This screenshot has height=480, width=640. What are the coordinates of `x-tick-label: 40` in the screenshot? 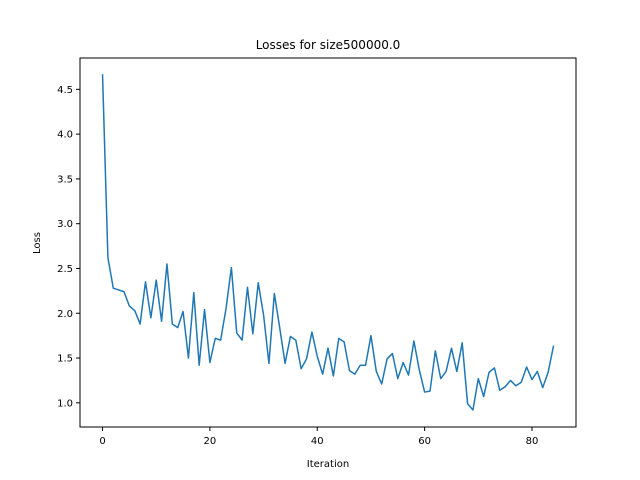 It's located at (317, 441).